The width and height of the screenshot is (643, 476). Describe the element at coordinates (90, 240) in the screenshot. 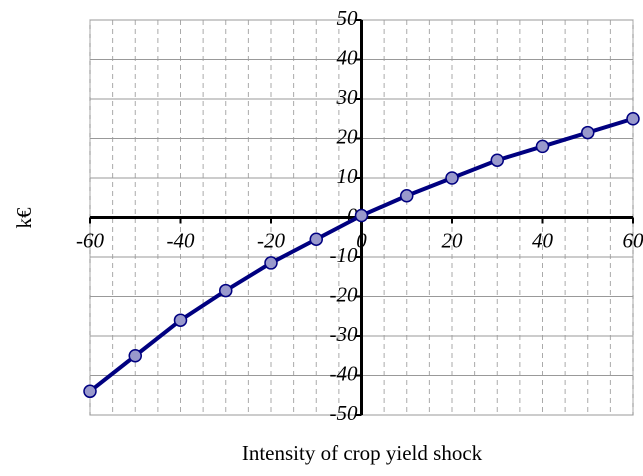

I see `x-tick-label: -60` at that location.